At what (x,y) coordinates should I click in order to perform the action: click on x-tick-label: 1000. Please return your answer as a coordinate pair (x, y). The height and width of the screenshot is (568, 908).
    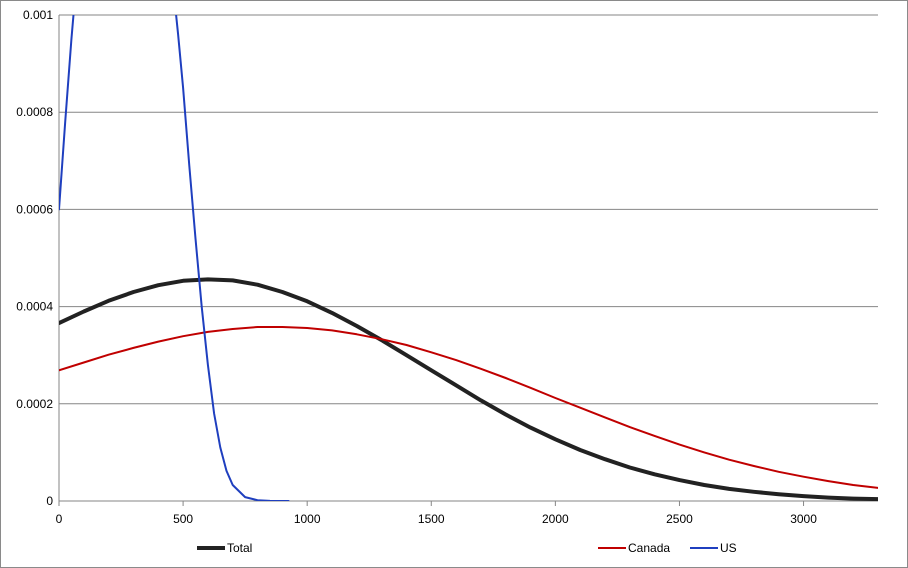
    Looking at the image, I should click on (307, 519).